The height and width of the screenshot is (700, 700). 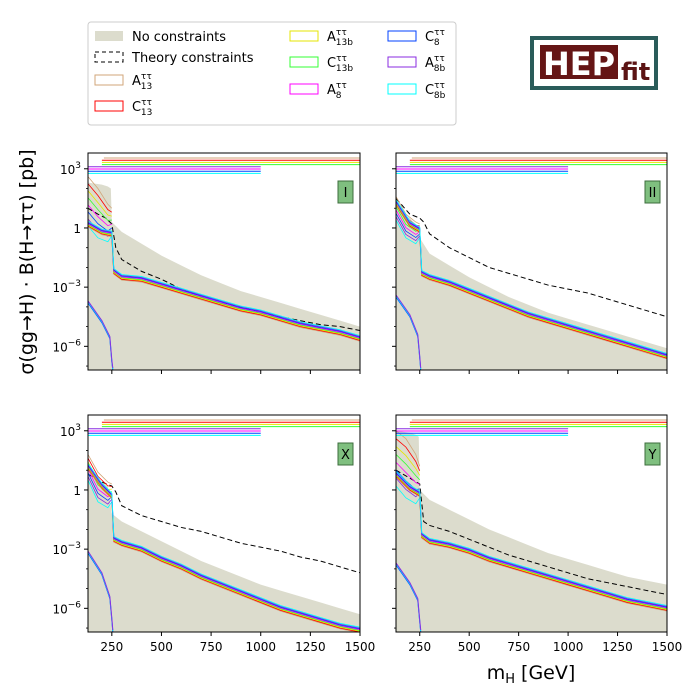 I want to click on legend-entry: No constraints, so click(x=160, y=37).